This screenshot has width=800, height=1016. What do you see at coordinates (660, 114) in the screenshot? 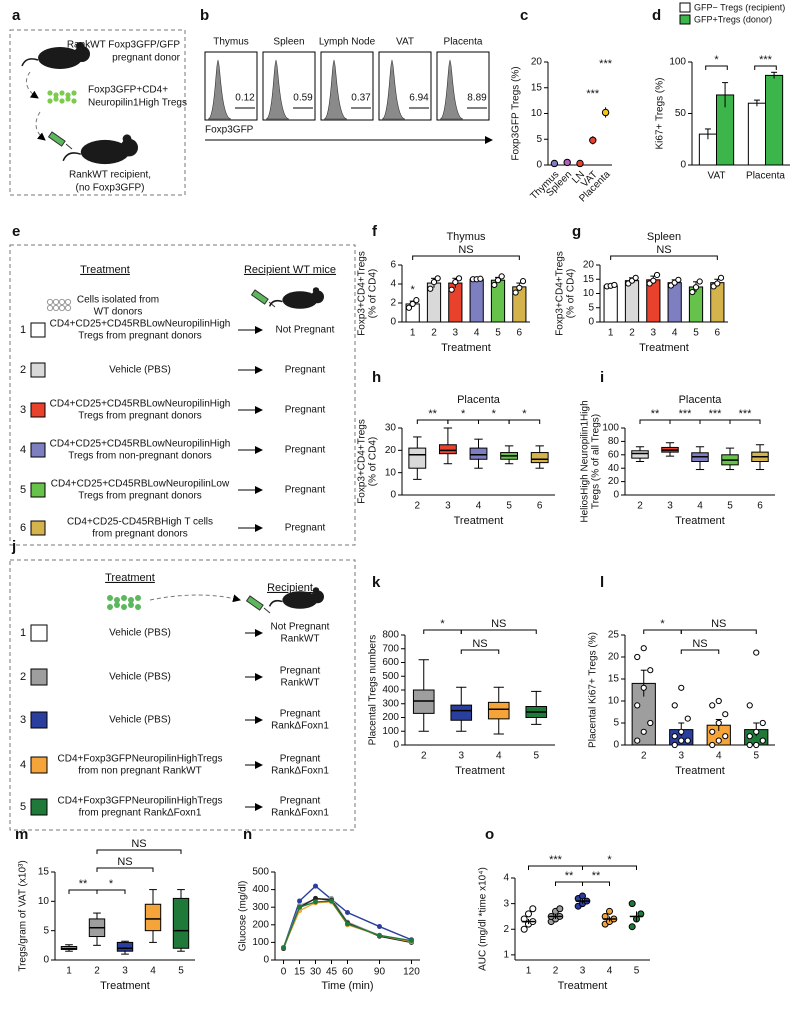
I see `y-axis-label: Ki67+ Tregs (%)` at bounding box center [660, 114].